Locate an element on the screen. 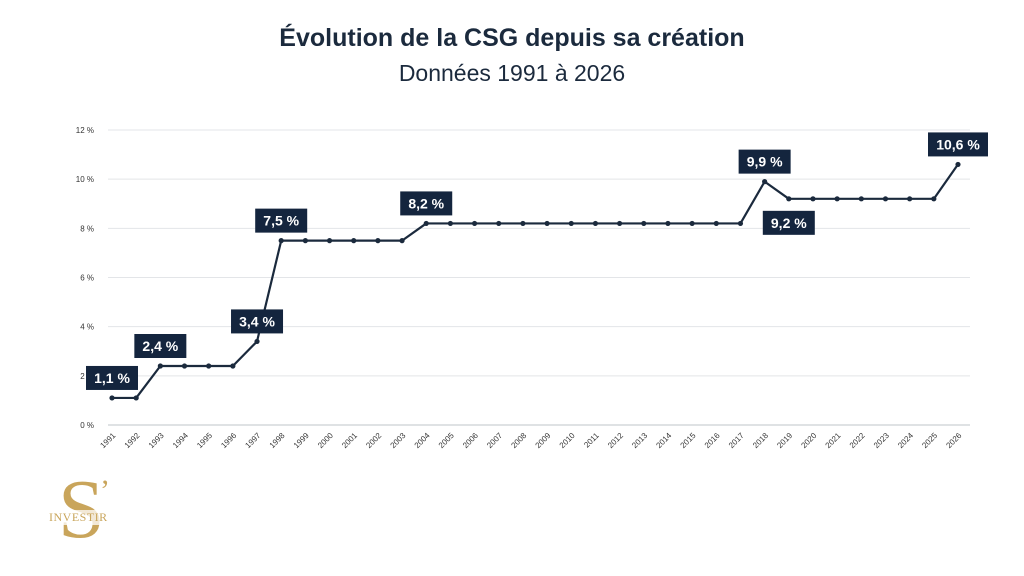  data-label: 7,5 % is located at coordinates (281, 221).